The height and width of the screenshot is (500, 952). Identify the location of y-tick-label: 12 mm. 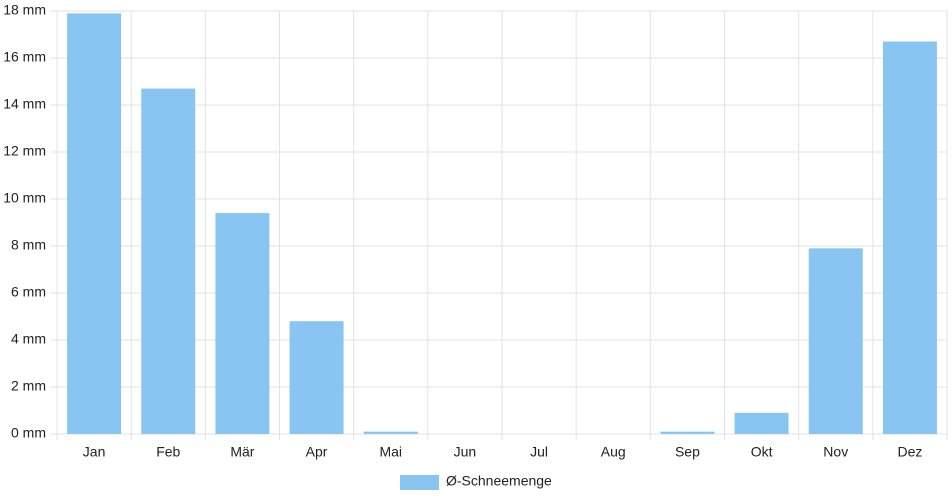
(24, 151).